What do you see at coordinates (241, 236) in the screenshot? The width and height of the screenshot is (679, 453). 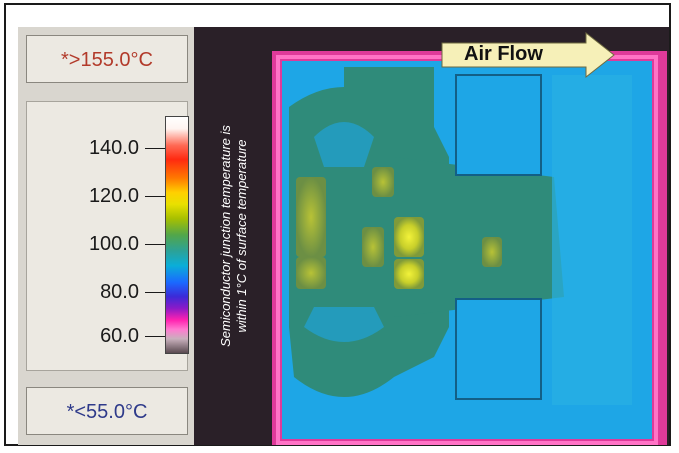 I see `annotation-line-2: within 1°C of surface temperature` at bounding box center [241, 236].